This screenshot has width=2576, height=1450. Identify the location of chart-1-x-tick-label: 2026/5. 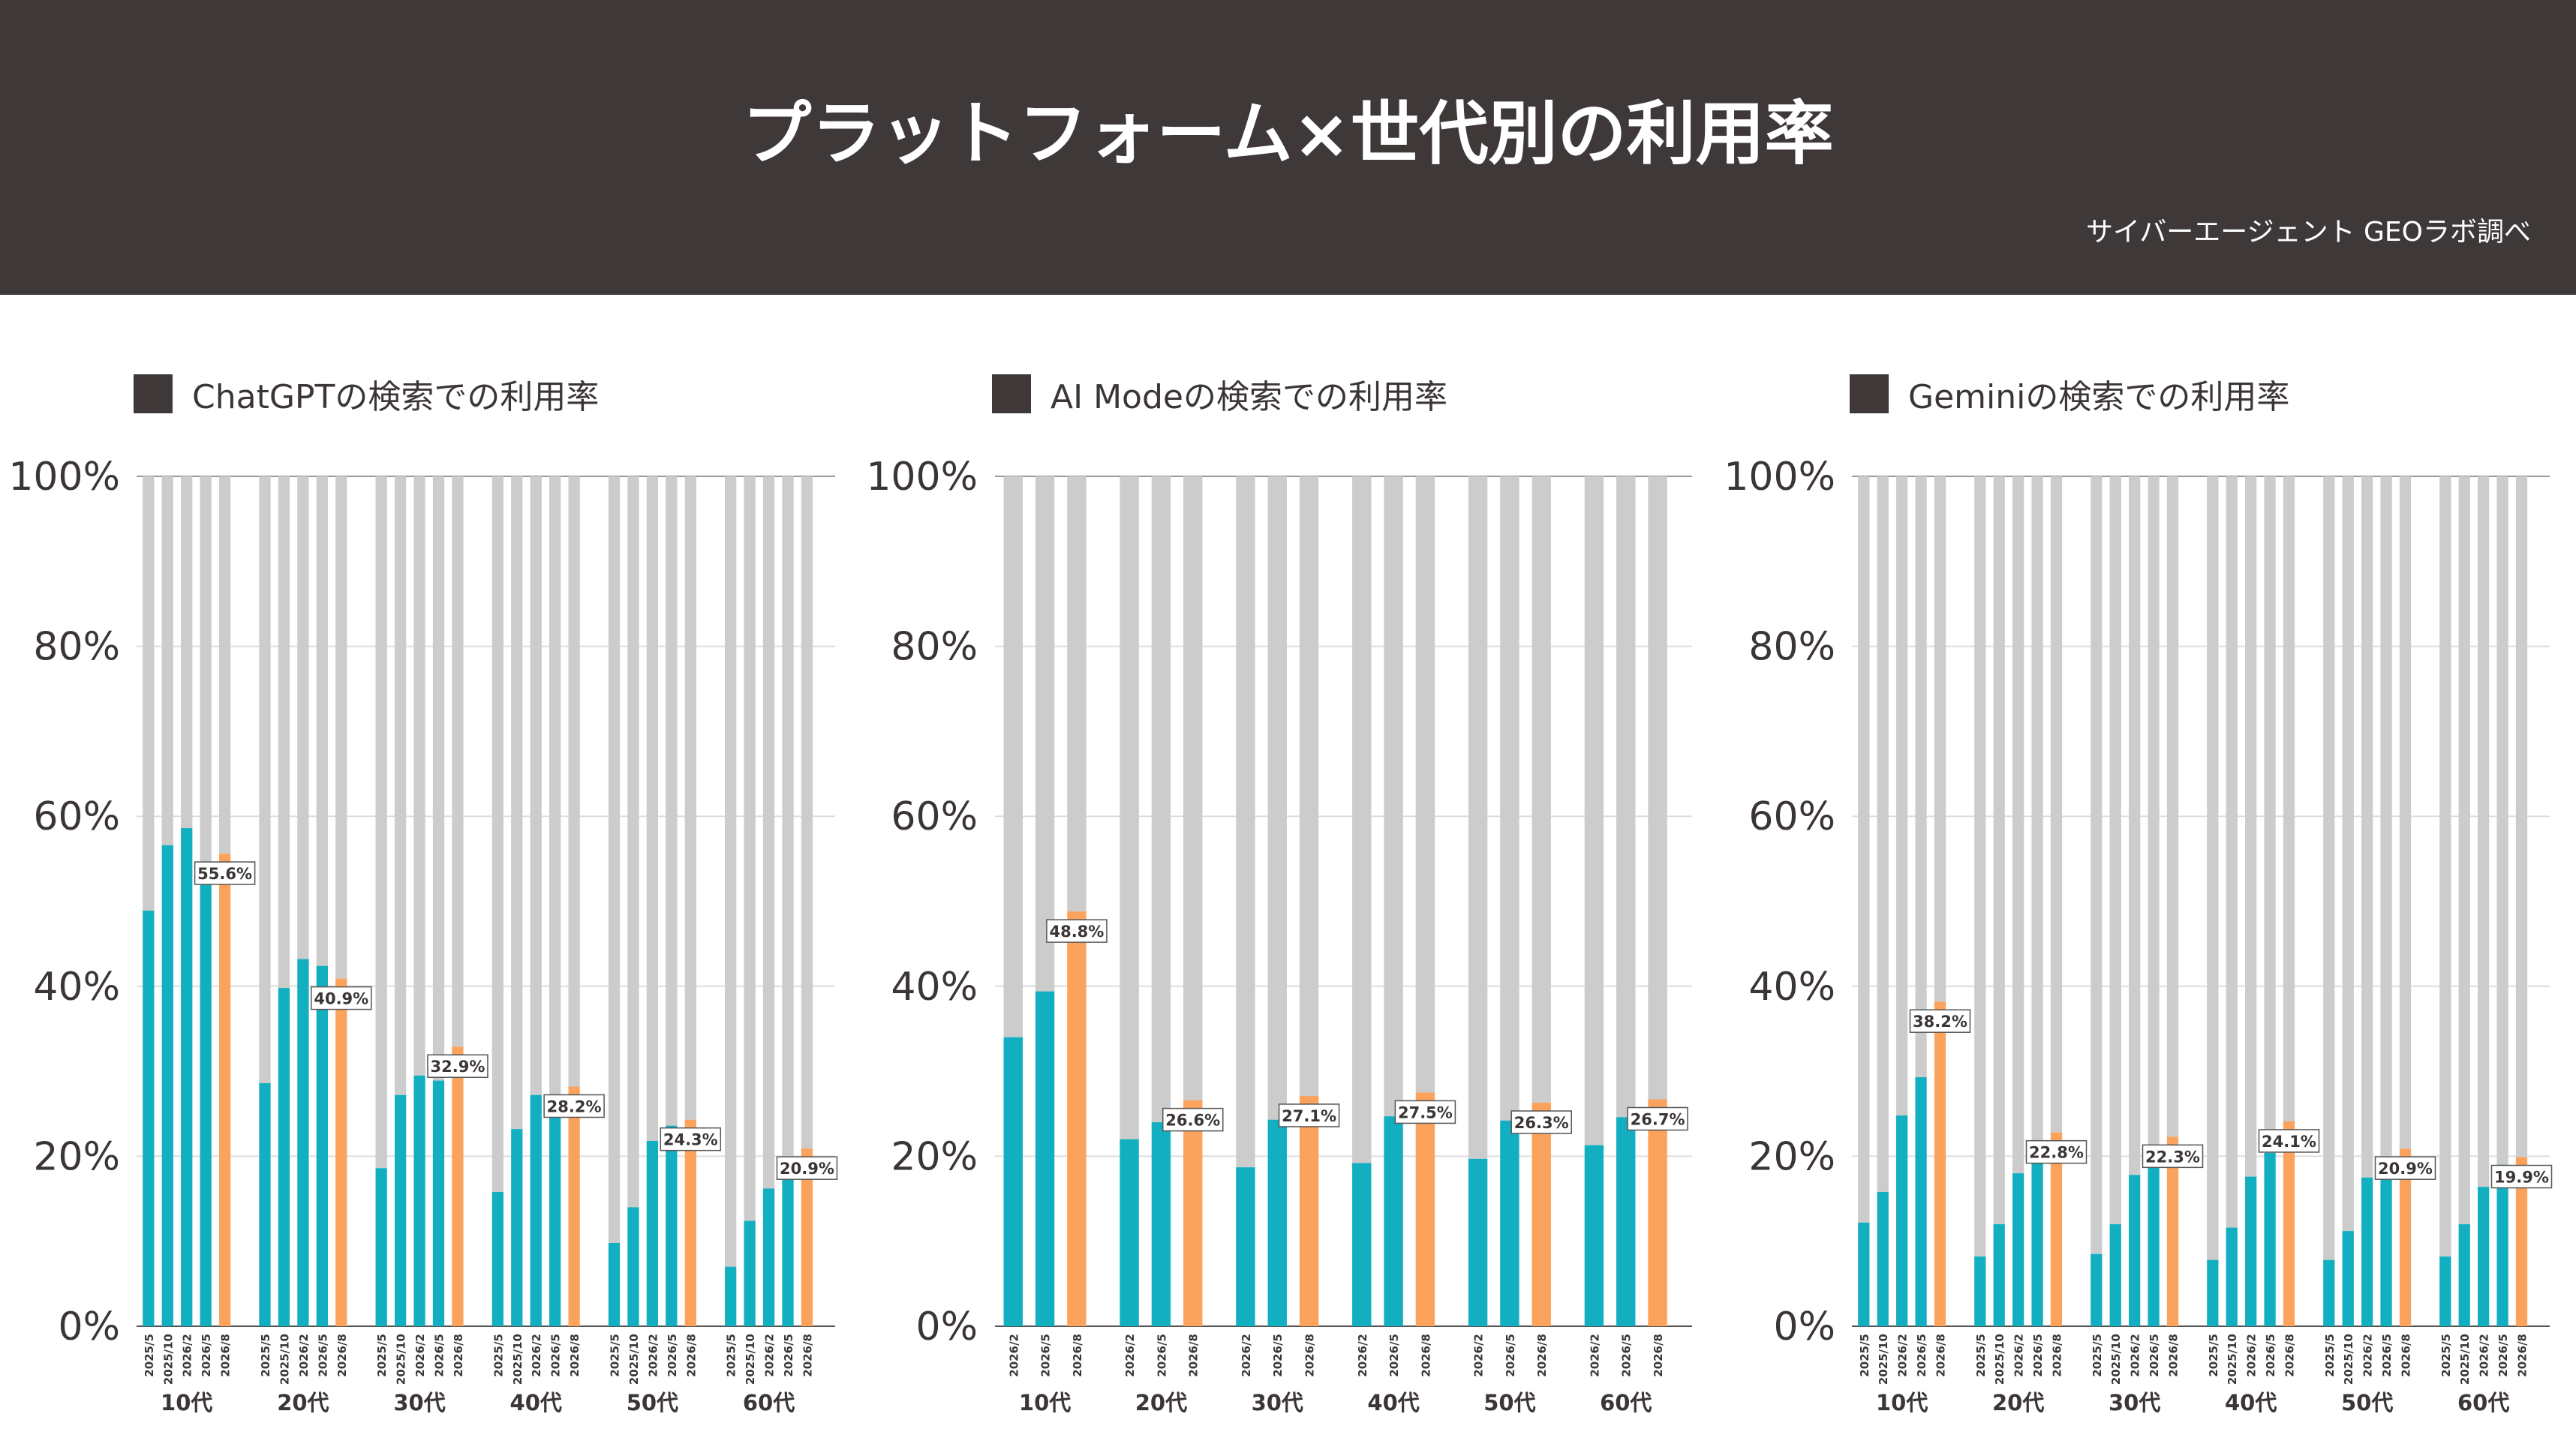
(672, 1355).